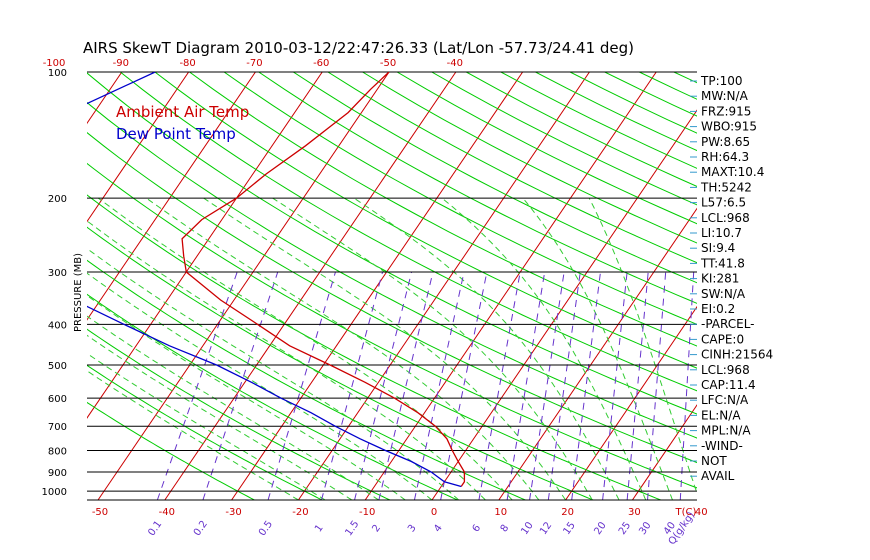 This screenshot has width=870, height=560. Describe the element at coordinates (721, 415) in the screenshot. I see `stat-22: EL:N/A` at that location.